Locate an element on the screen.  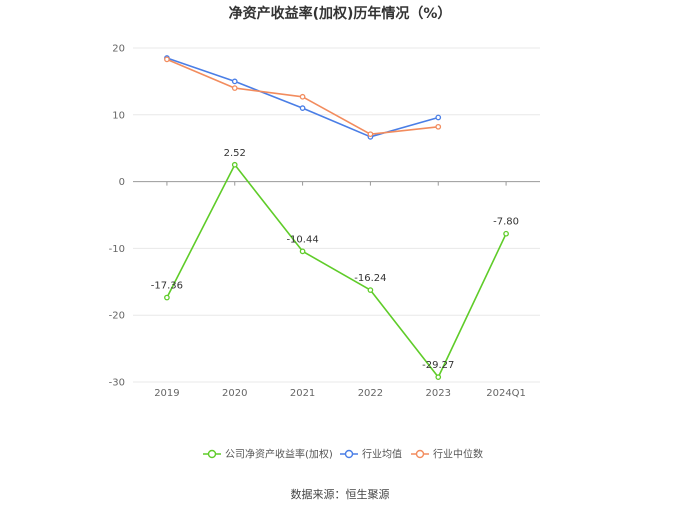
legend-label: 行业均值 is located at coordinates (382, 454).